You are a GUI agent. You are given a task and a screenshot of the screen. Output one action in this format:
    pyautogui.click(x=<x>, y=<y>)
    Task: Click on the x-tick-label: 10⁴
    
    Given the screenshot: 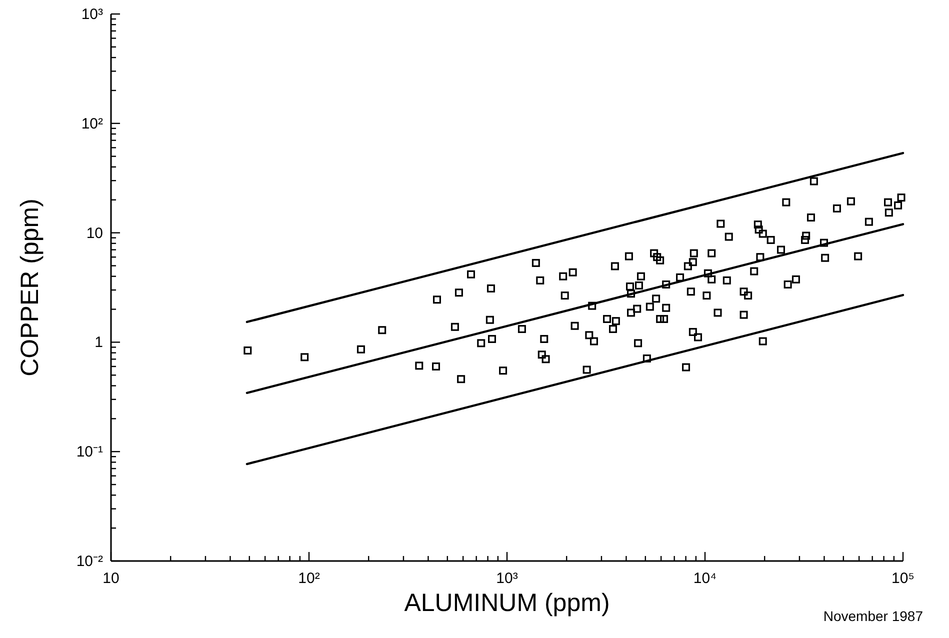 What is the action you would take?
    pyautogui.click(x=705, y=578)
    